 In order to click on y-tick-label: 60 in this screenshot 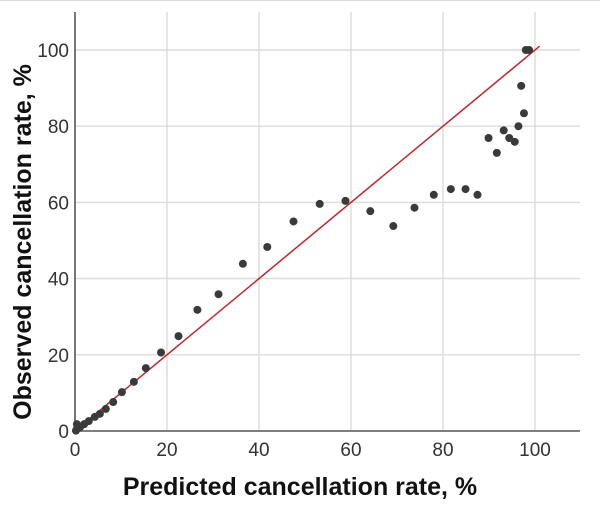, I will do `click(58, 203)`.